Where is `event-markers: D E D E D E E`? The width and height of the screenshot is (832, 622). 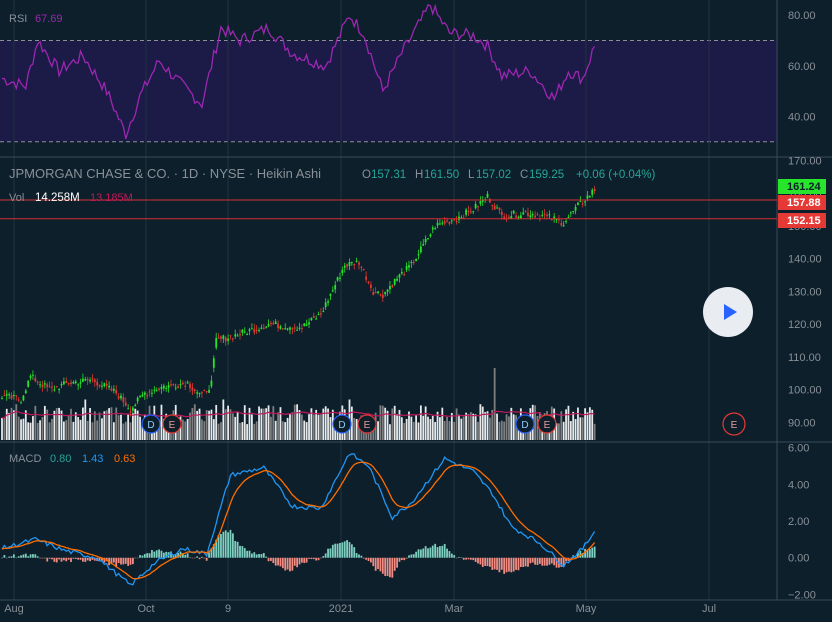
event-markers: D E D E D E E is located at coordinates (443, 424).